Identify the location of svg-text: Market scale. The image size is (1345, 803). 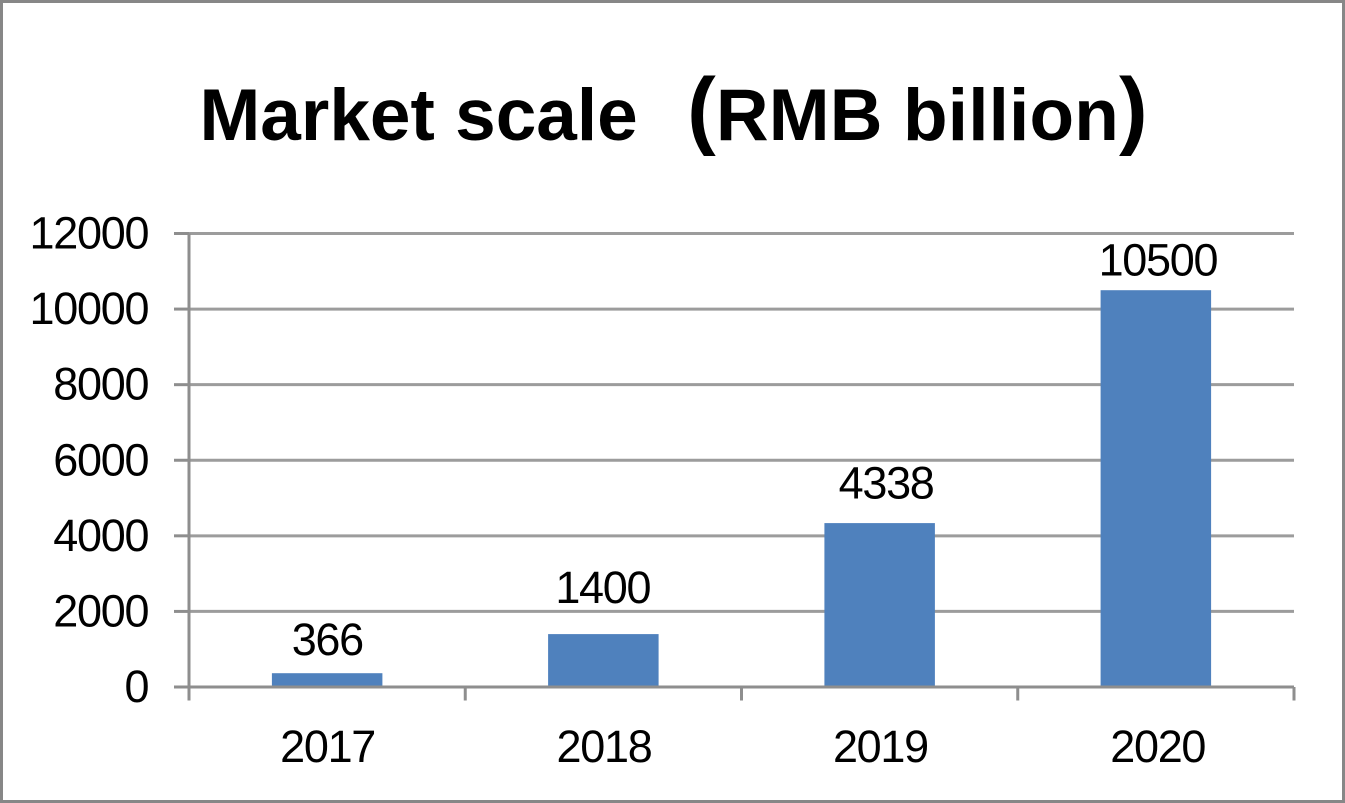
(419, 115).